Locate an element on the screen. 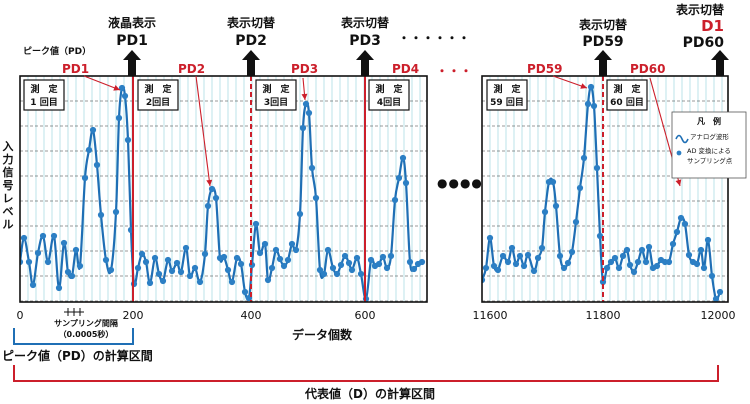 Image resolution: width=750 pixels, height=404 pixels. sampling-point-icon is located at coordinates (679, 153).